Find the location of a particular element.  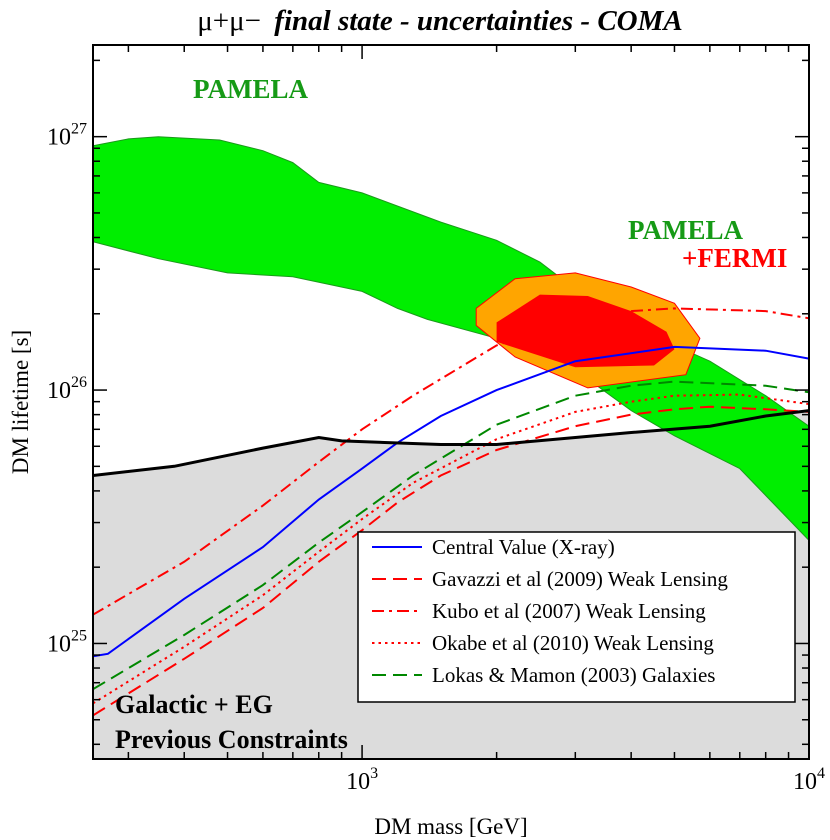

chart-title-emphasis: final state - uncertainties - COMA is located at coordinates (478, 21).